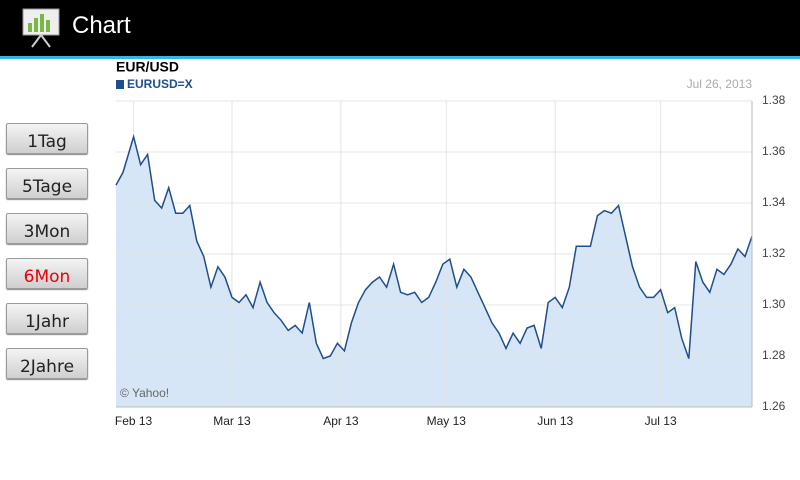  I want to click on x-tick-label: Jul 13, so click(661, 421).